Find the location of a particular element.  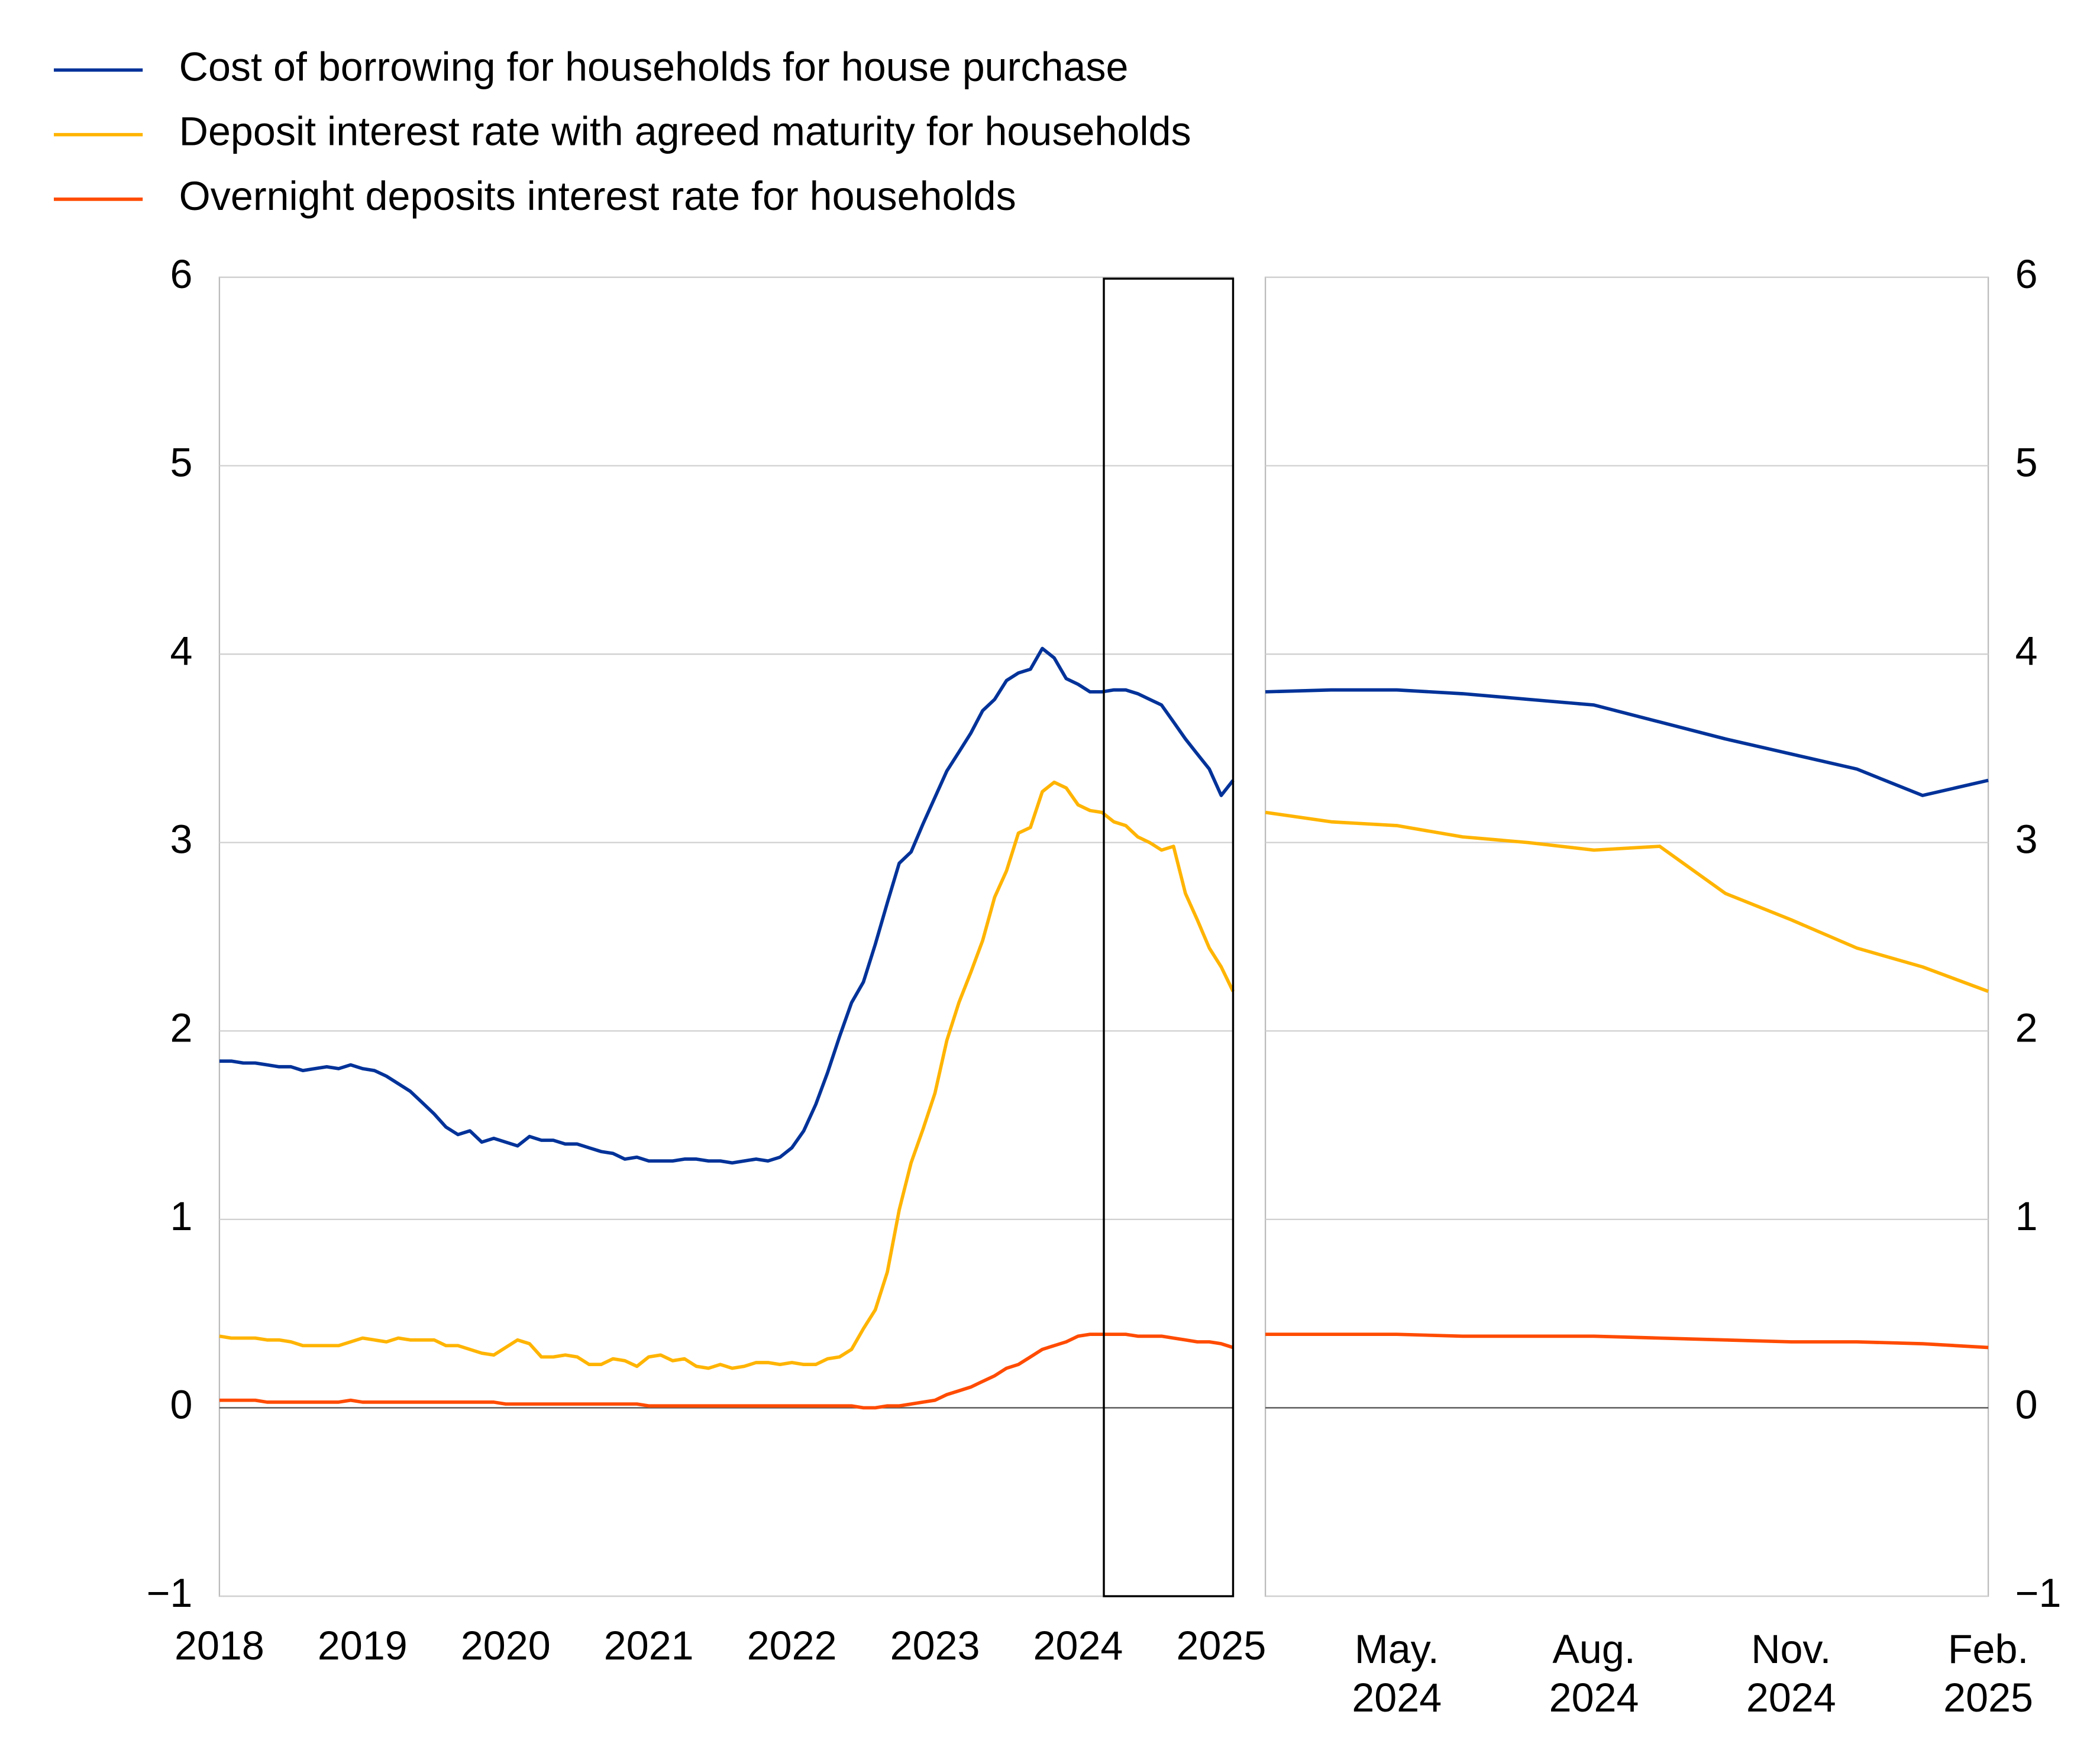

x-tick-label: 2024 is located at coordinates (1078, 1645).